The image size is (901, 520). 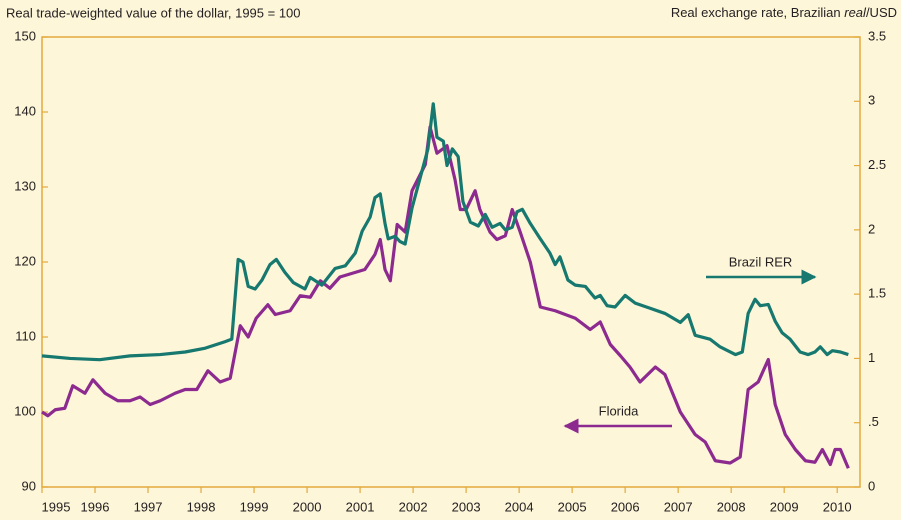 What do you see at coordinates (881, 12) in the screenshot?
I see `y2-title-part: /USD` at bounding box center [881, 12].